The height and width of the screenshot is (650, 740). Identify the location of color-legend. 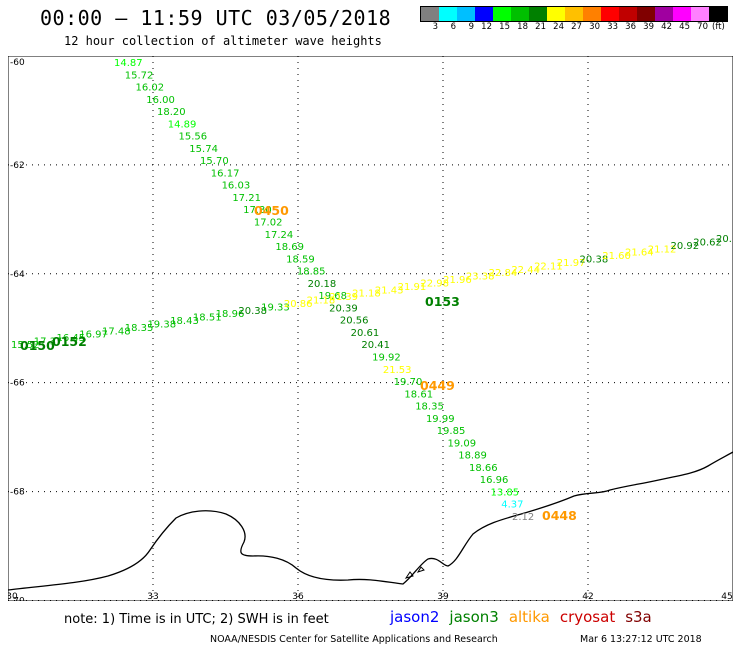
(574, 14).